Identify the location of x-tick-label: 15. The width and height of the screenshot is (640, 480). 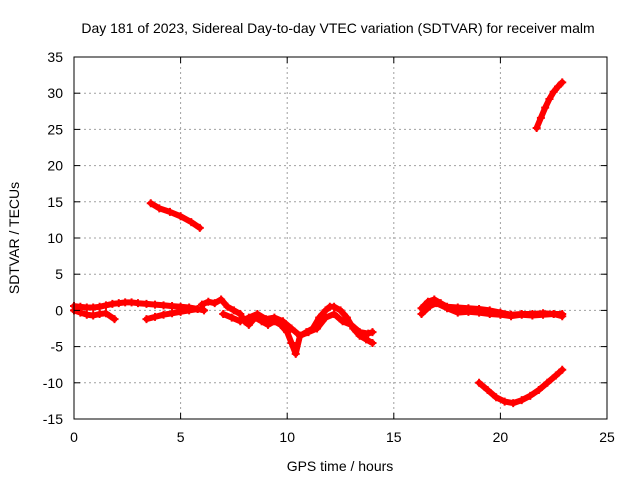
(394, 437).